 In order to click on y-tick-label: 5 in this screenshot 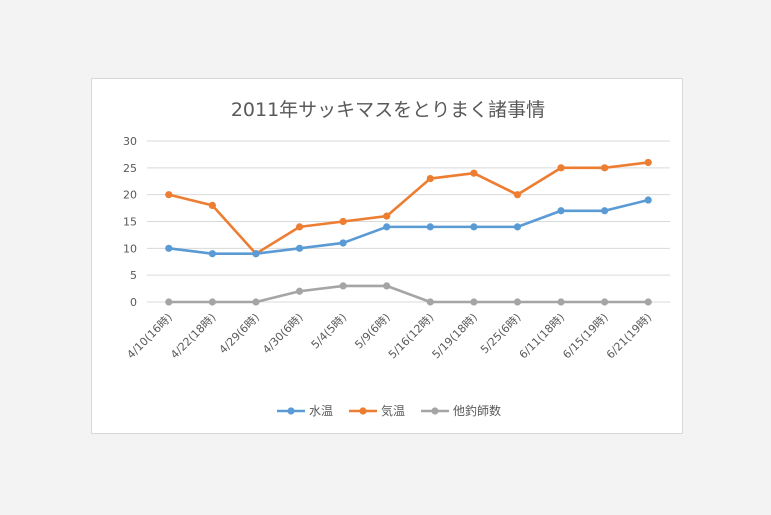, I will do `click(133, 275)`.